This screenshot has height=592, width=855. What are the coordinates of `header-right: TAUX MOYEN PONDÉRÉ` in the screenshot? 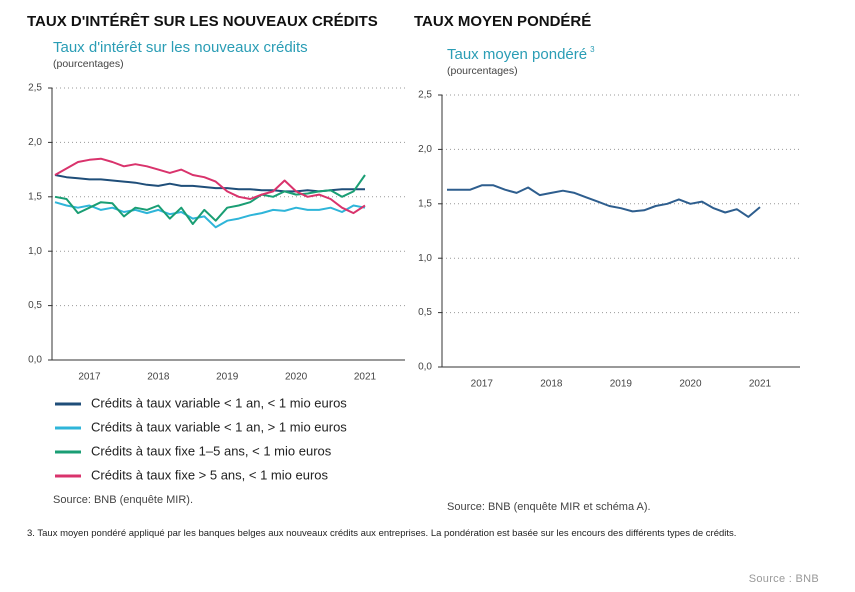 It's located at (502, 21).